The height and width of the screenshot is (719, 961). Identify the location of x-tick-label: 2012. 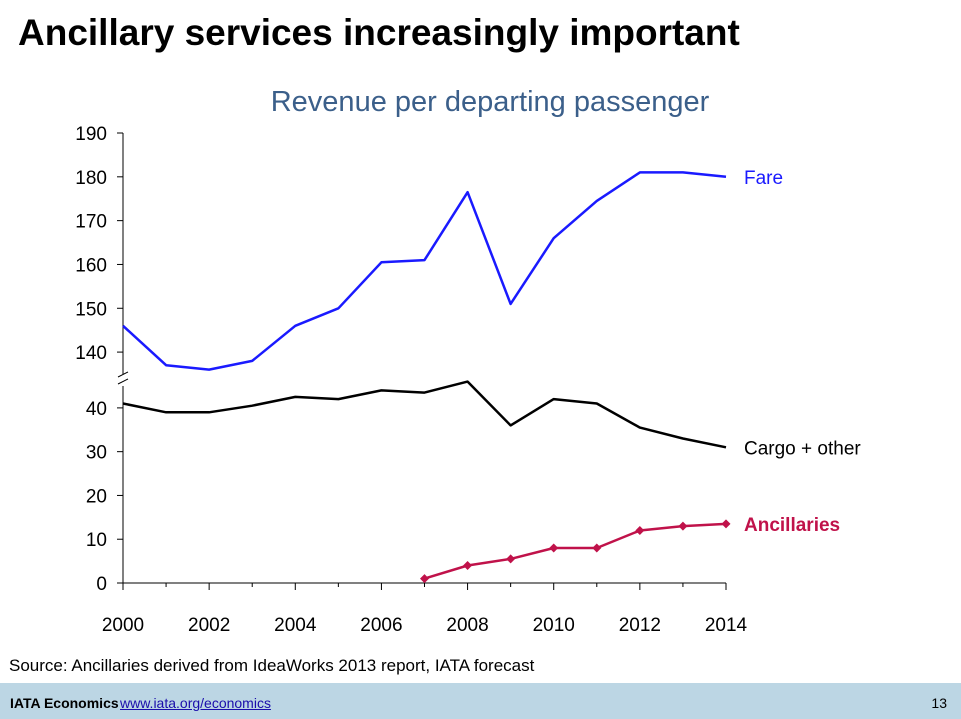
(640, 625).